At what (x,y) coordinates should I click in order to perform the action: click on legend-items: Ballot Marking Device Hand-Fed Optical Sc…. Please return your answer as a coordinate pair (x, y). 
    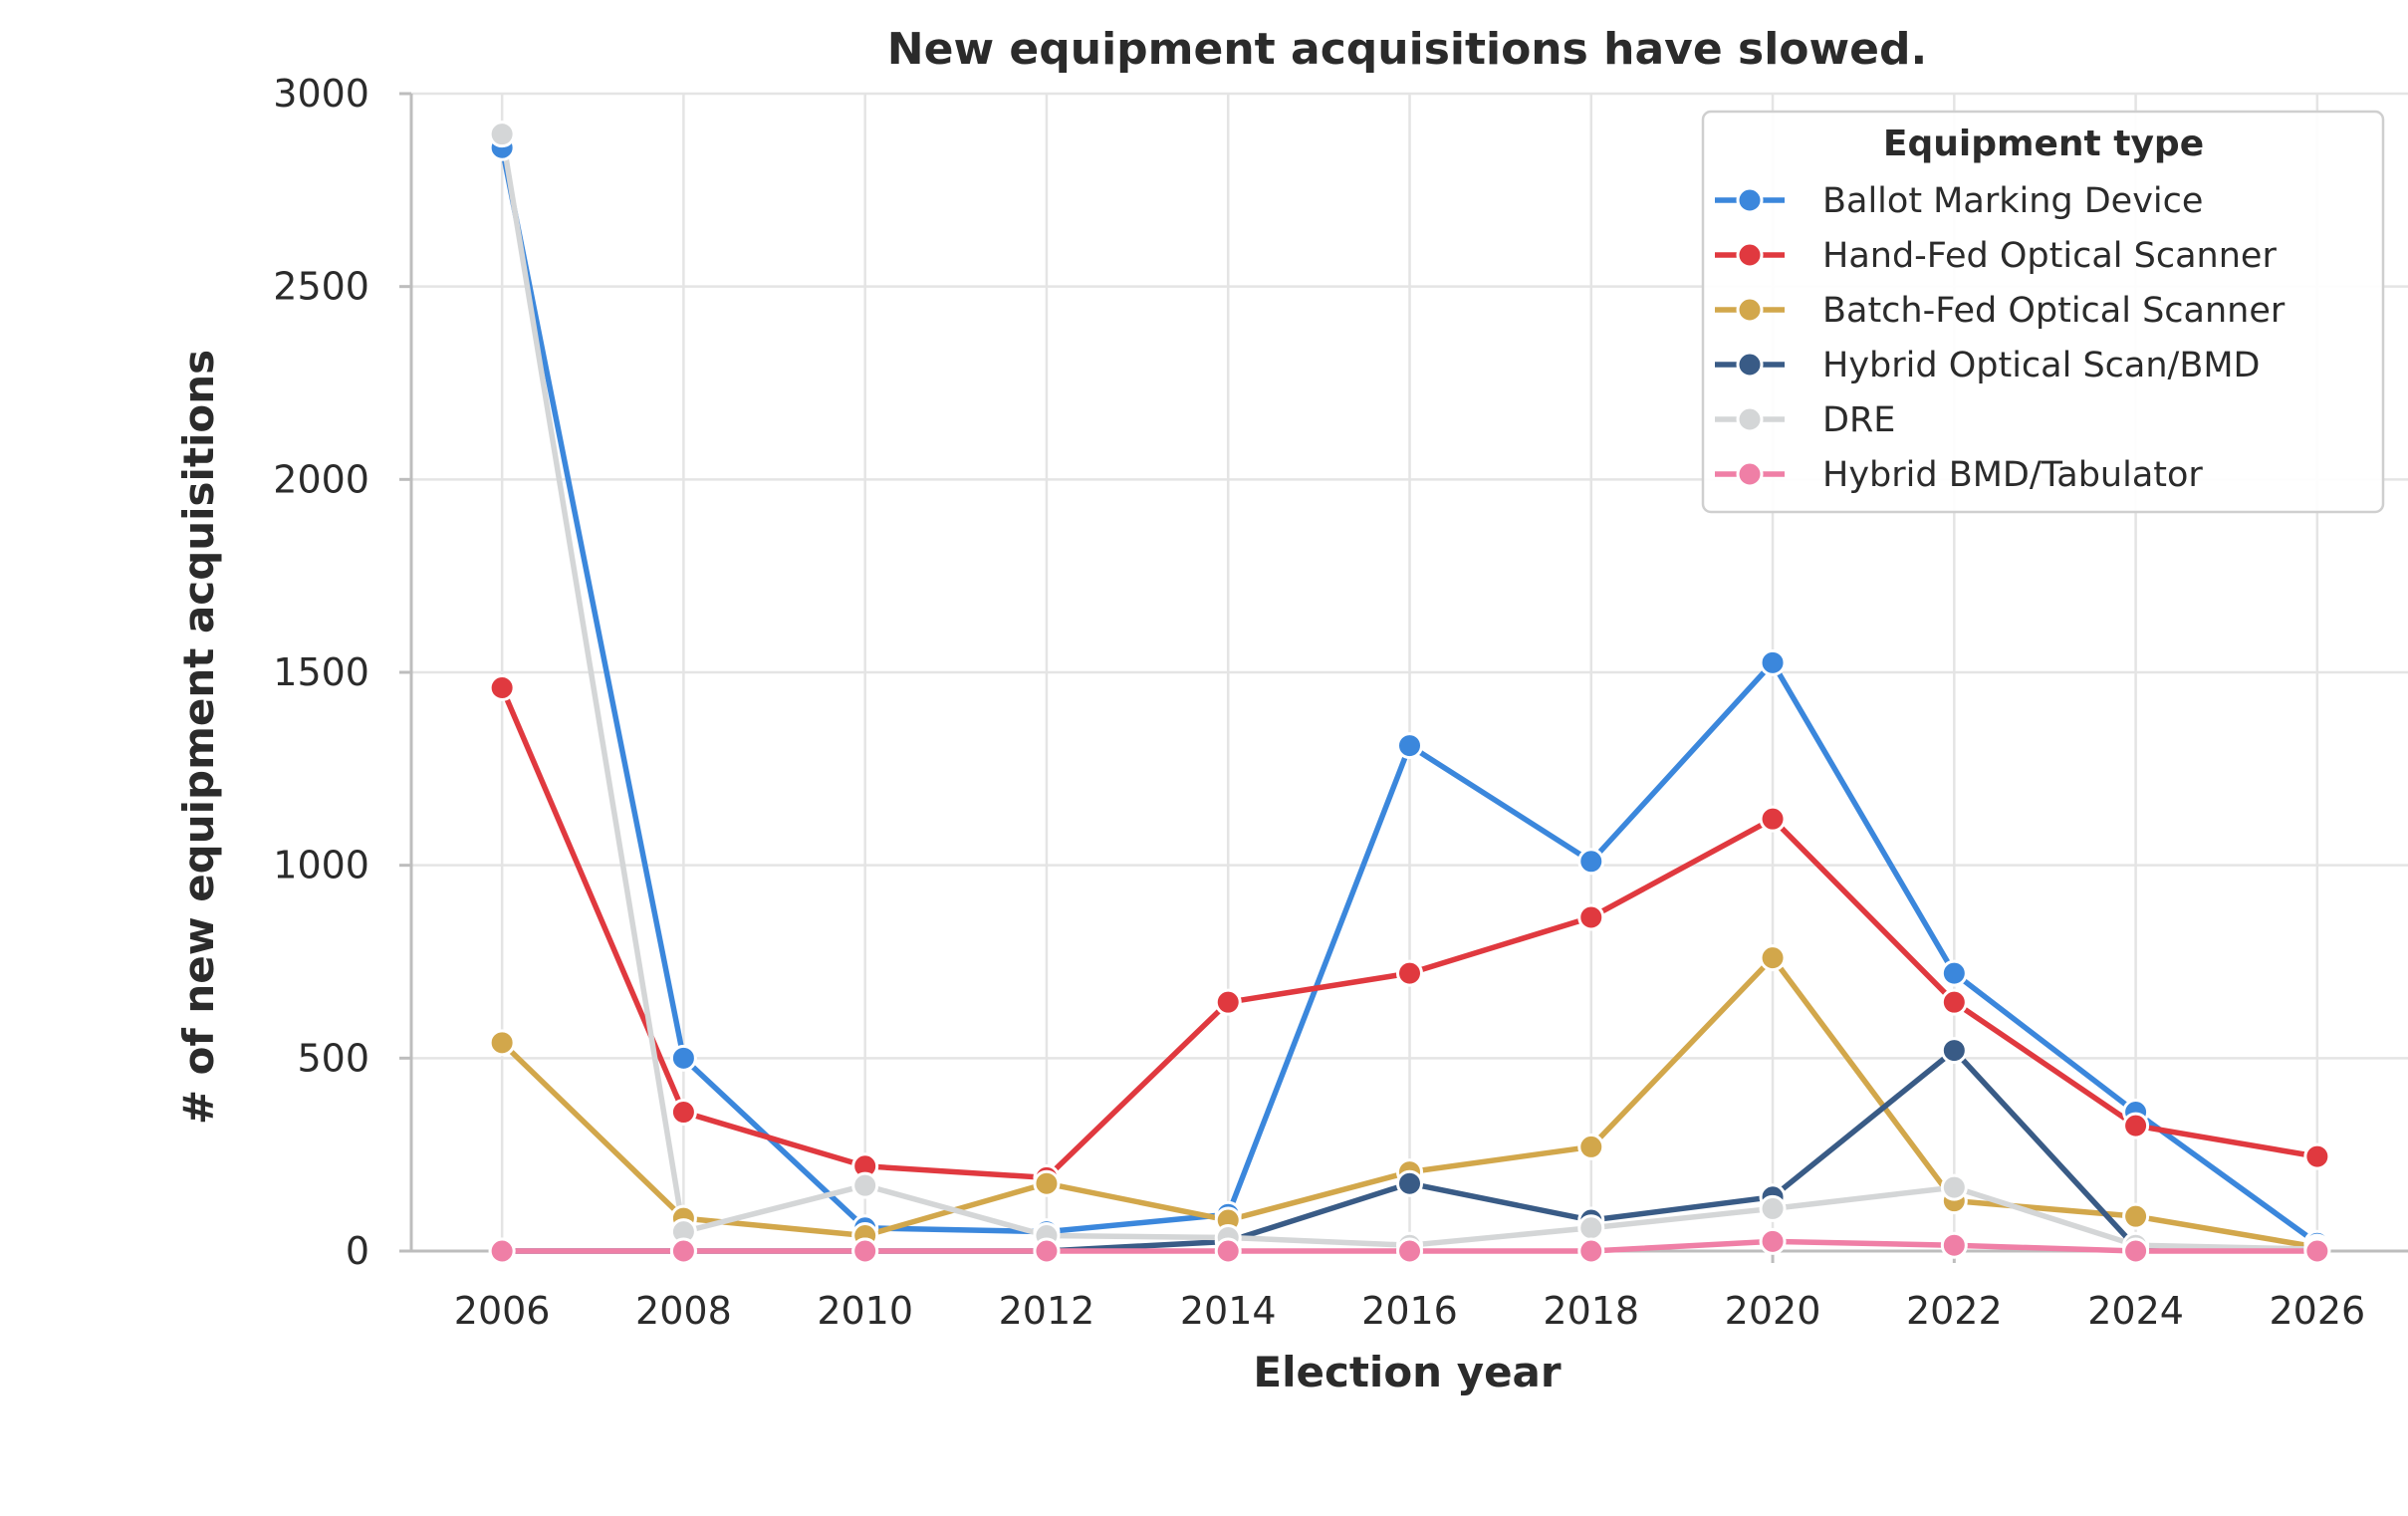
    Looking at the image, I should click on (2000, 338).